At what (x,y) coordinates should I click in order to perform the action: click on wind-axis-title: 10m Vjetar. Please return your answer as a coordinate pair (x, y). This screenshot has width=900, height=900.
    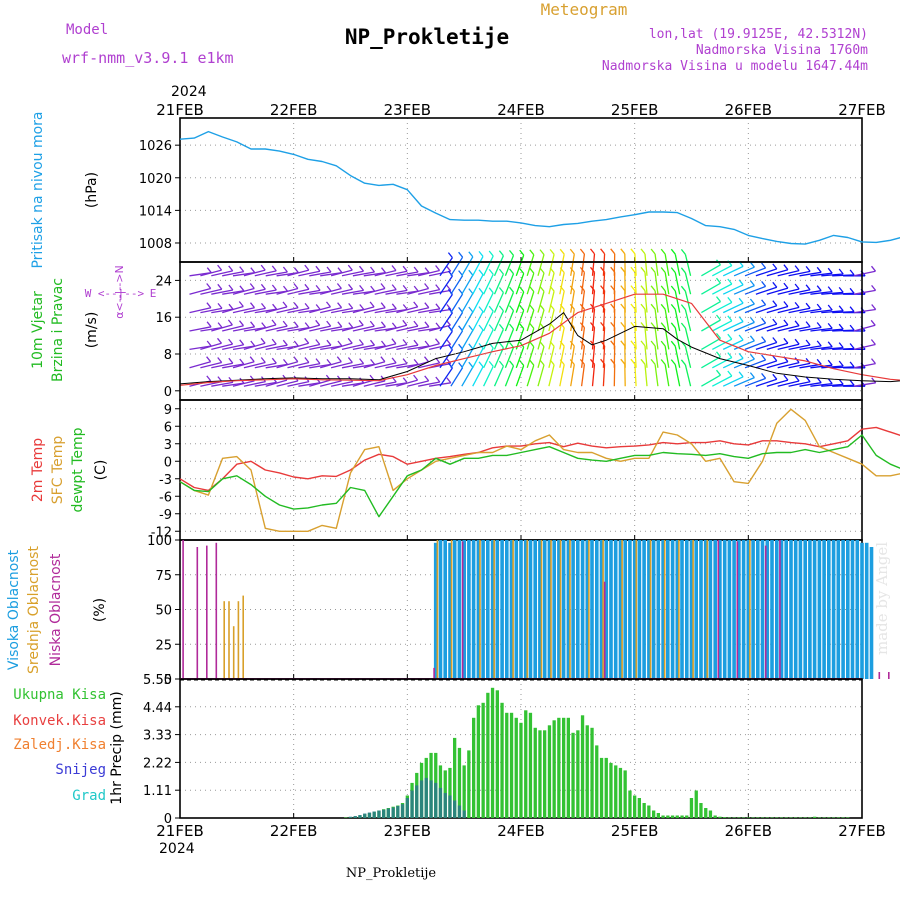
    Looking at the image, I should click on (38, 330).